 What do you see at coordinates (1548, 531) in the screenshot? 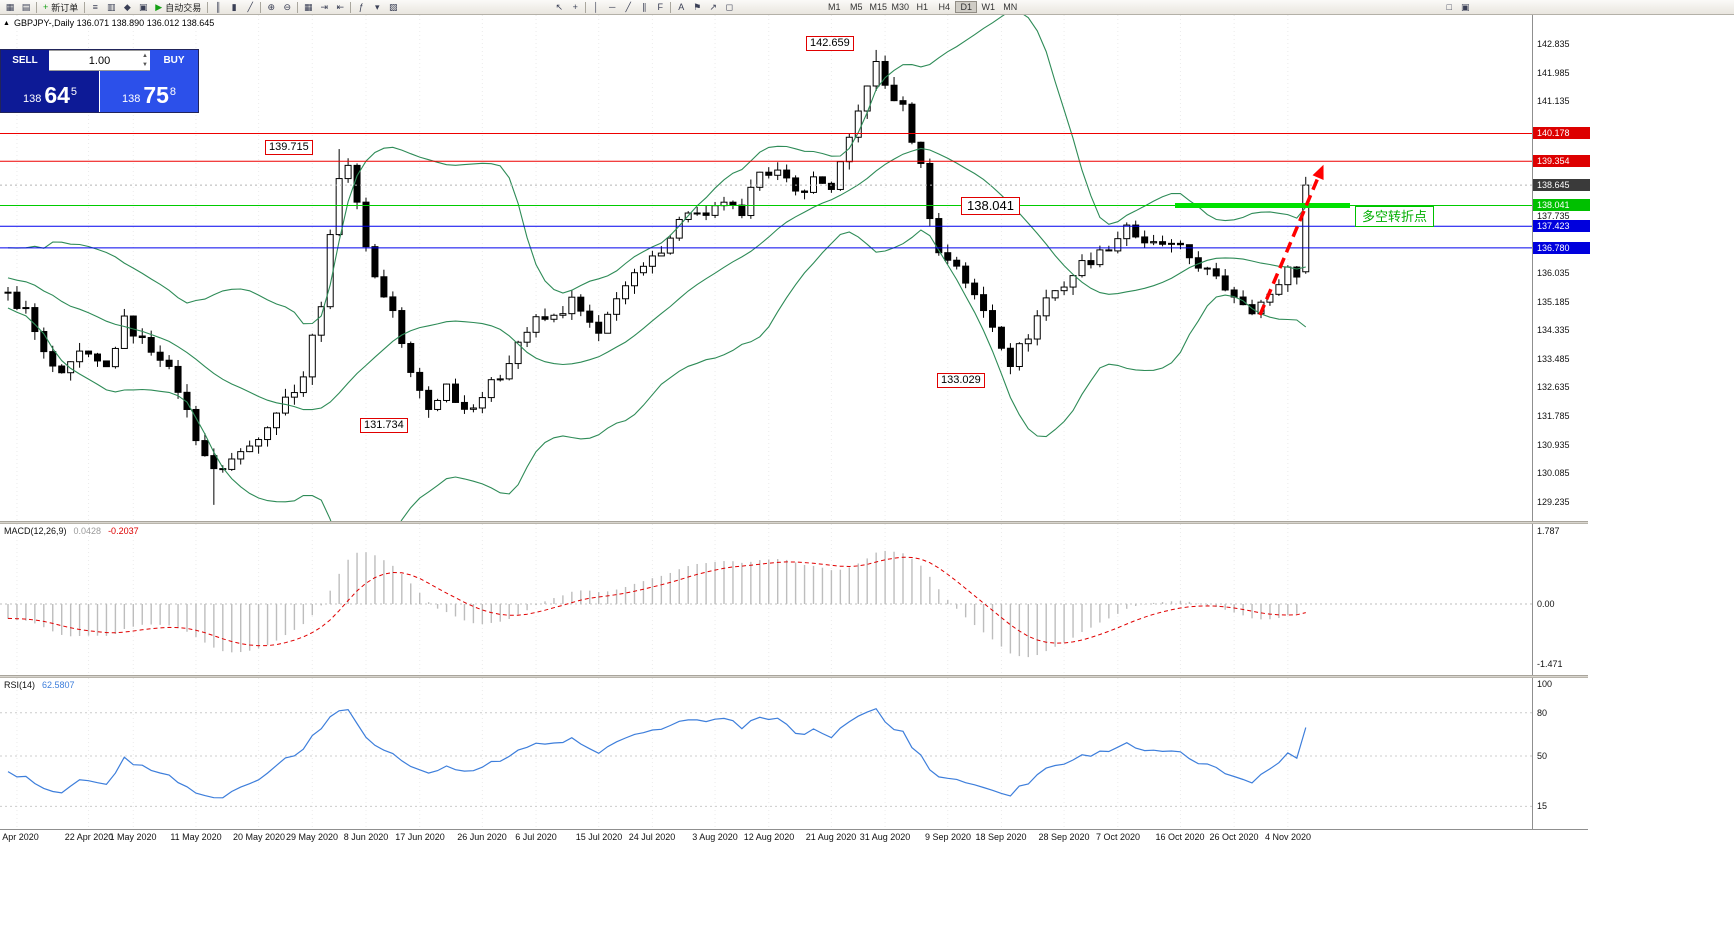
I see `macd-scale-label: 1.787` at bounding box center [1548, 531].